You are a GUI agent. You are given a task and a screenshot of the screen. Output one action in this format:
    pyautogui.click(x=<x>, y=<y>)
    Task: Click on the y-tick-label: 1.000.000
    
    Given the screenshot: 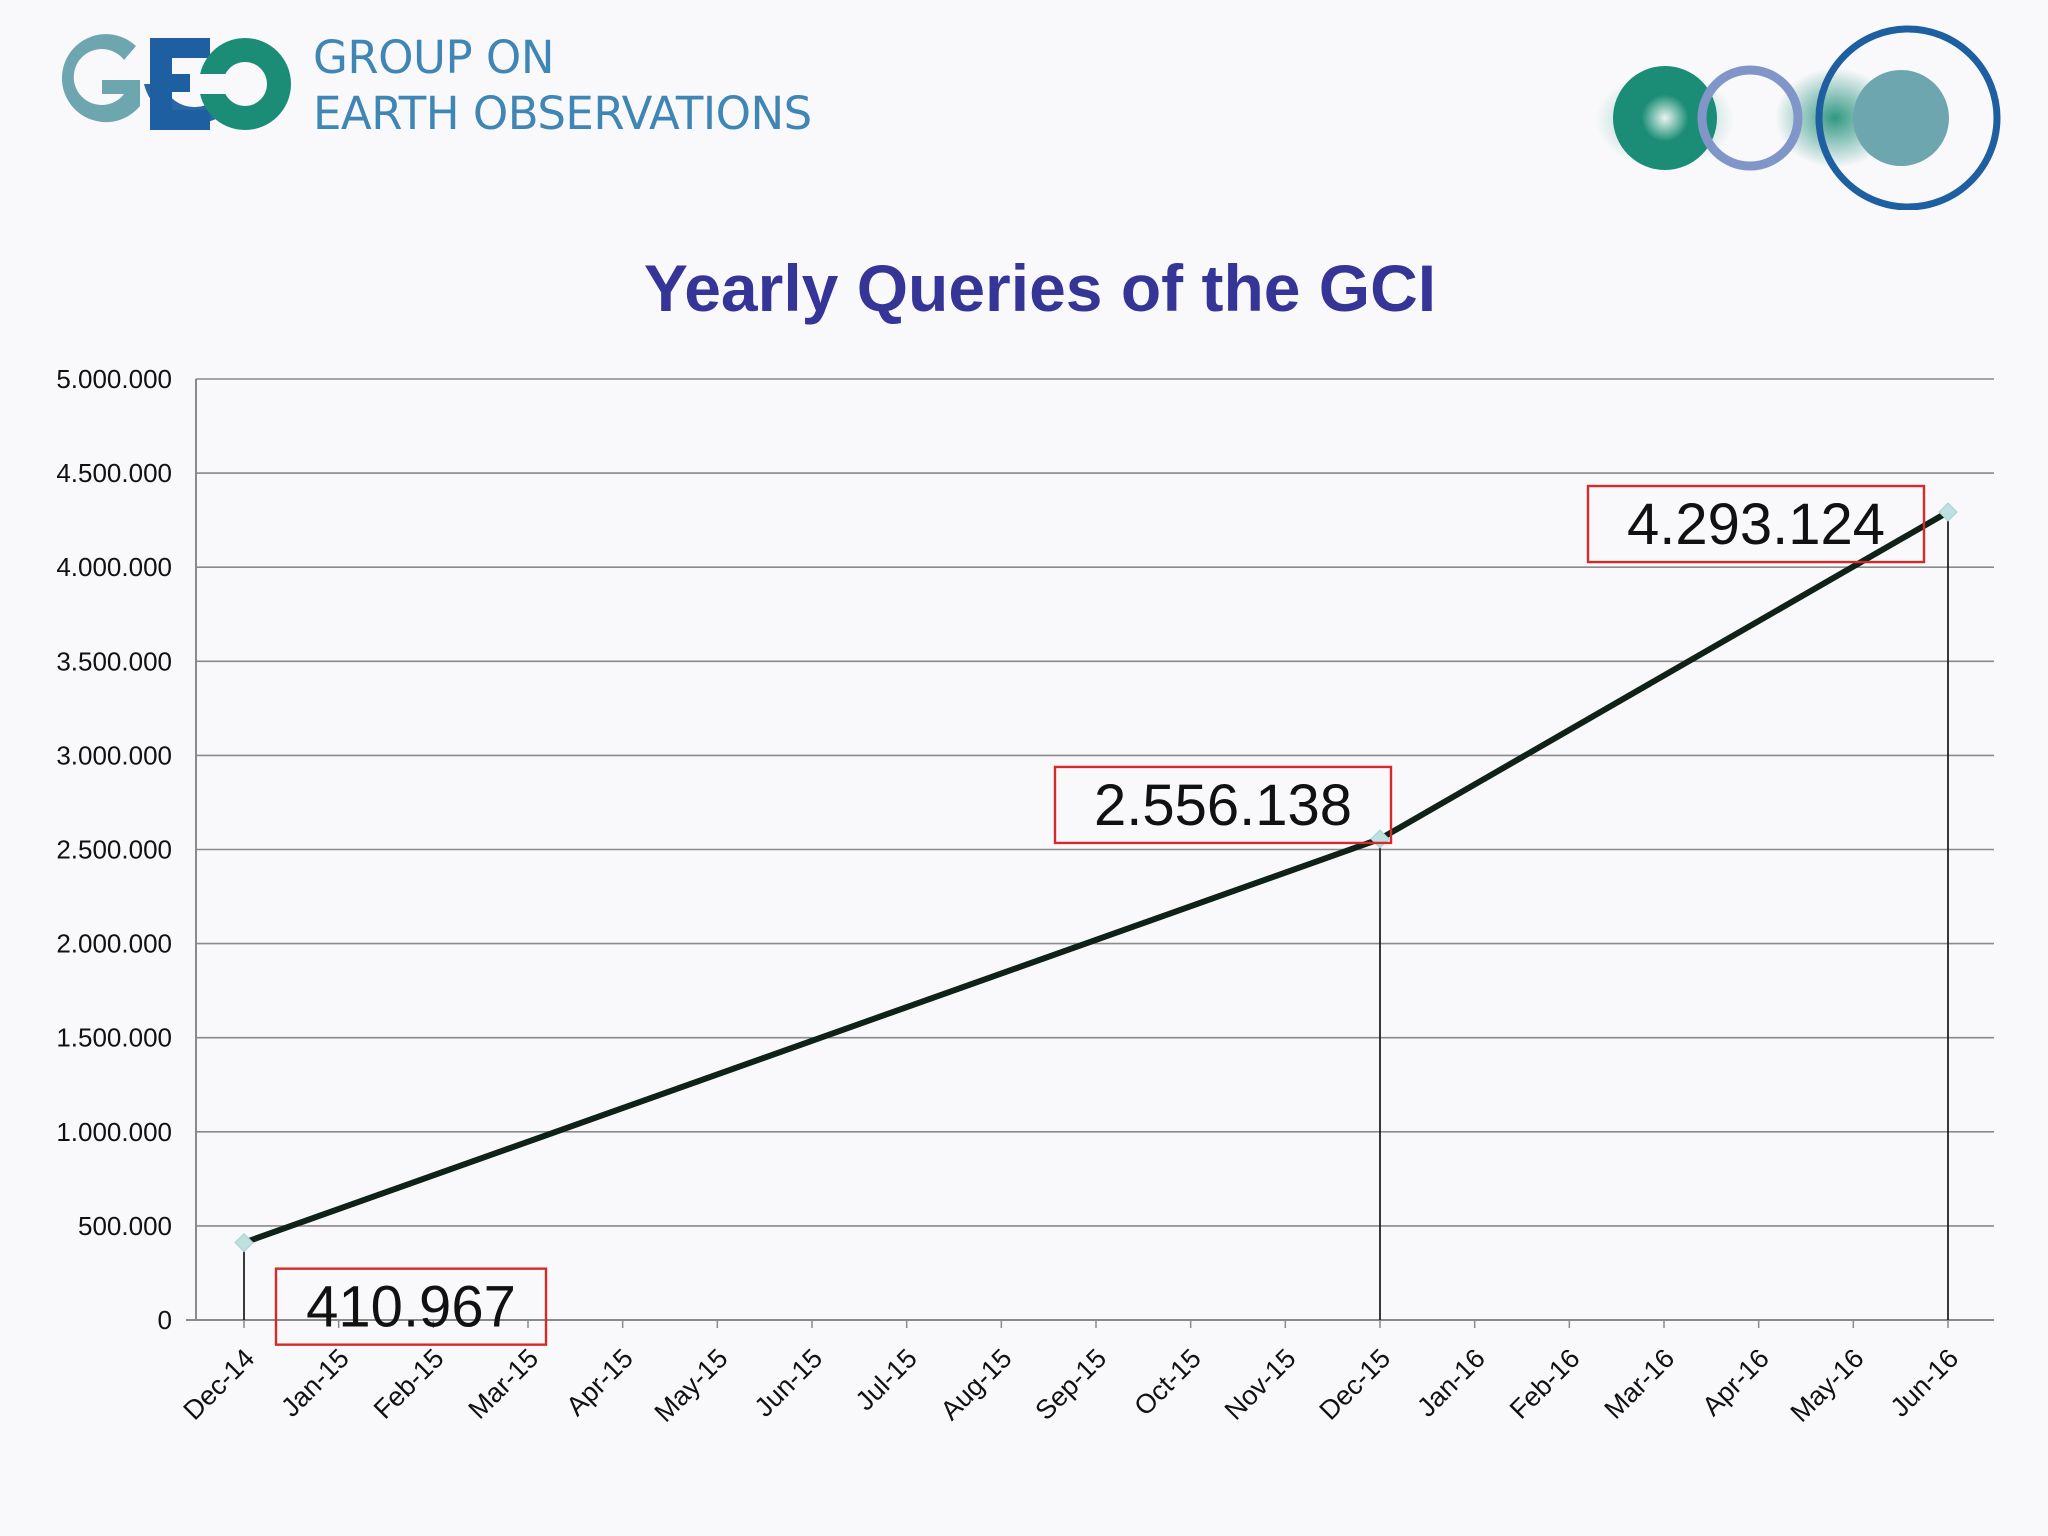 What is the action you would take?
    pyautogui.click(x=114, y=1132)
    